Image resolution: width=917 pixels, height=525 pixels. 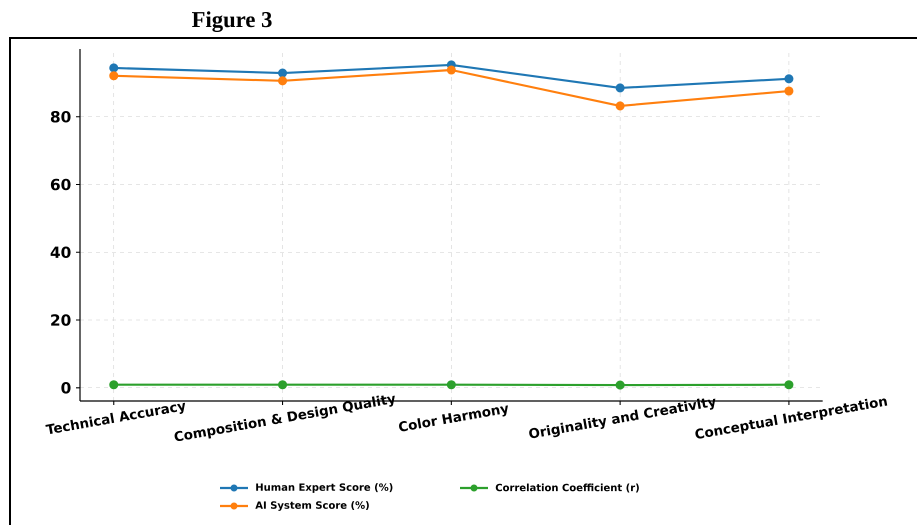 I want to click on x-tick-label: Color Harmony, so click(x=453, y=418).